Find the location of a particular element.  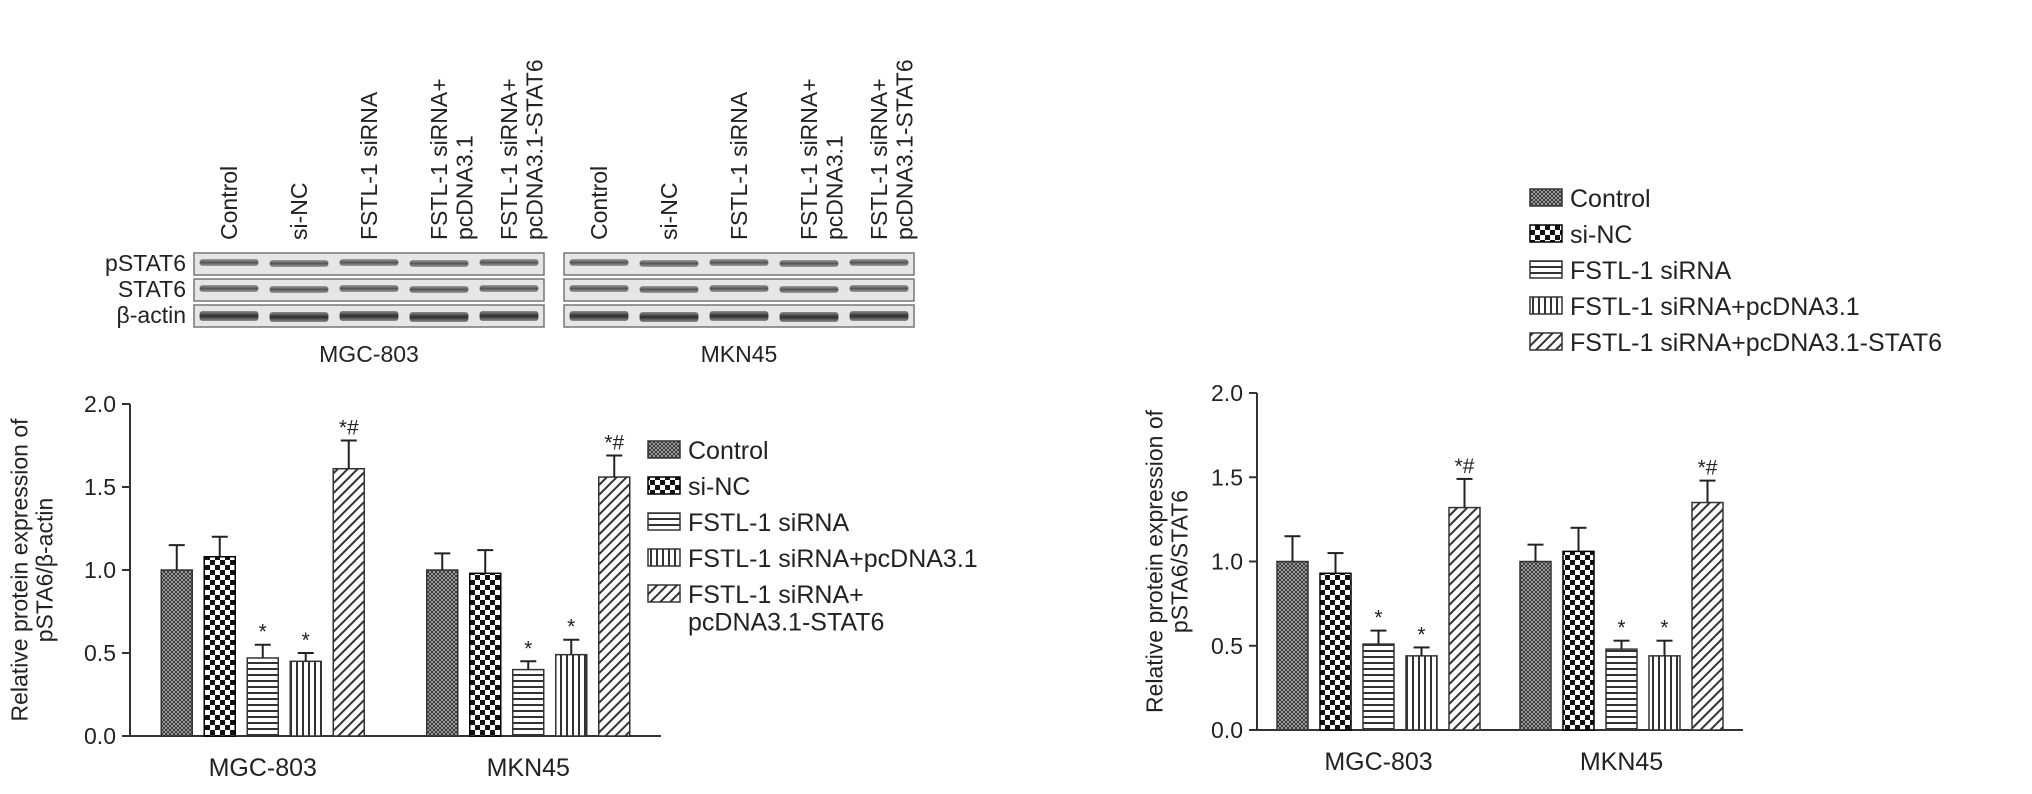

cell-line-label: MKN45 is located at coordinates (739, 354).